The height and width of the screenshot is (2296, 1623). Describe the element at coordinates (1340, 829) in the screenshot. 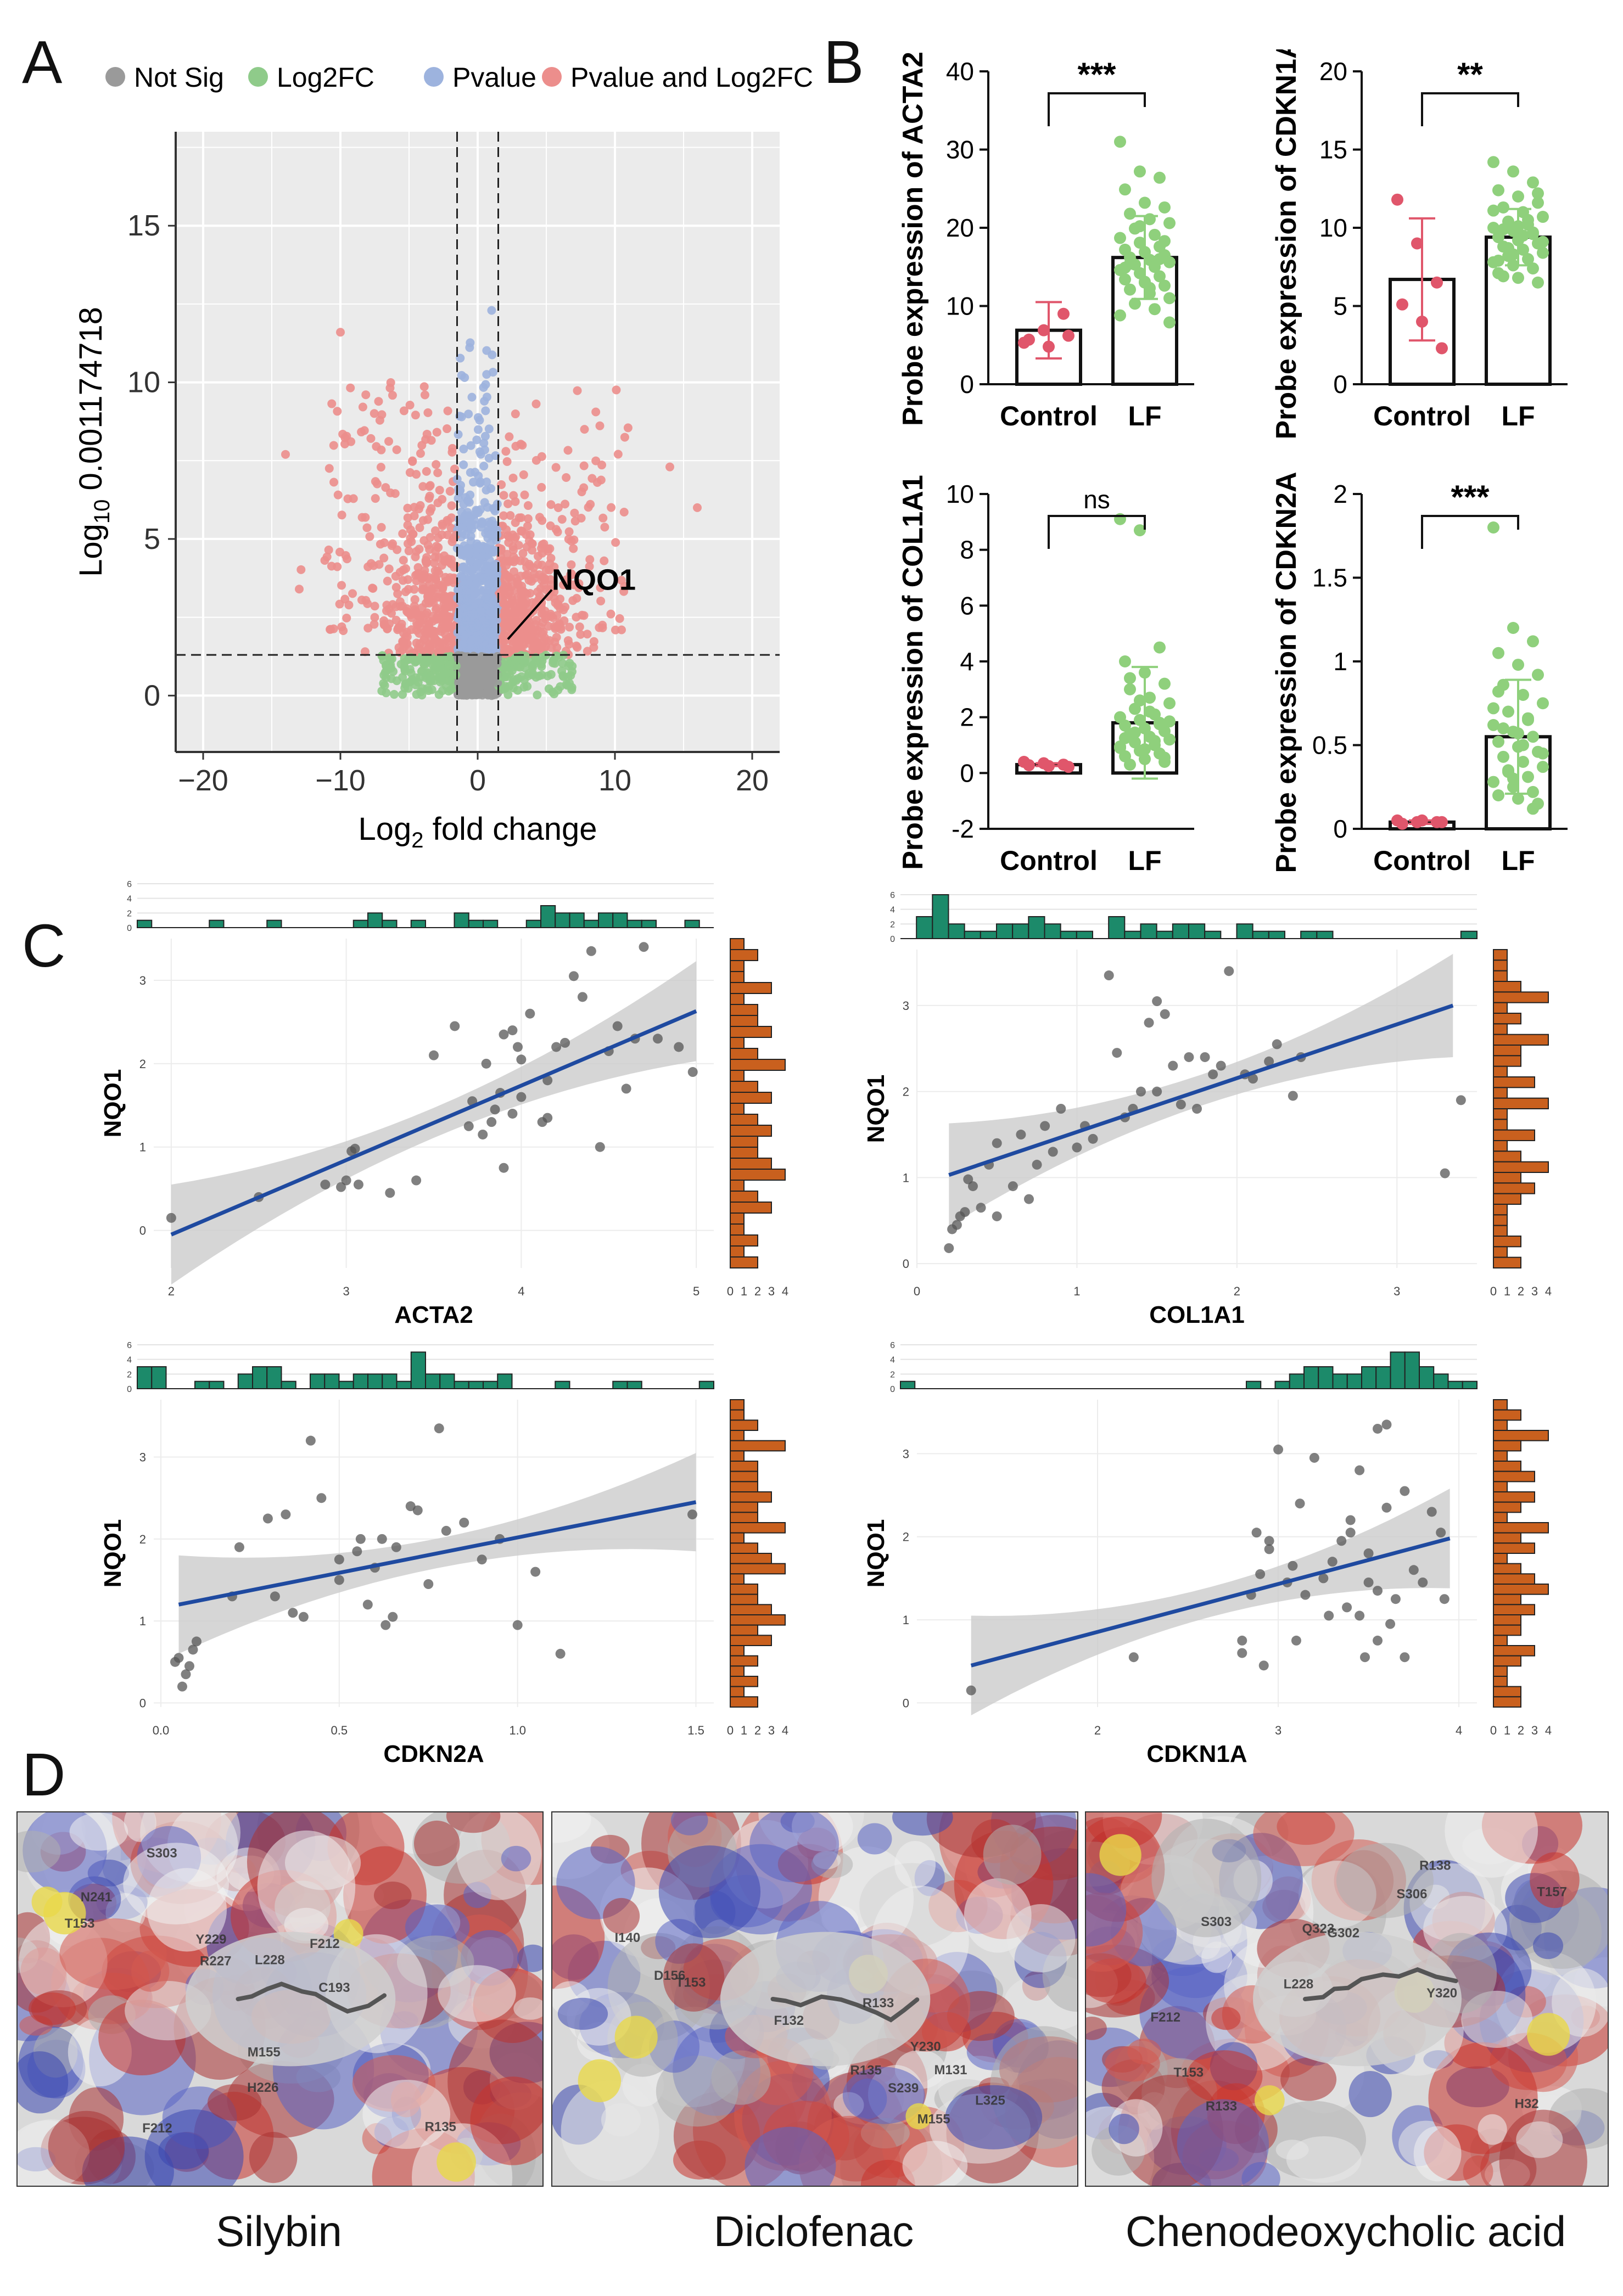

I see `y-tick-label: 0` at that location.